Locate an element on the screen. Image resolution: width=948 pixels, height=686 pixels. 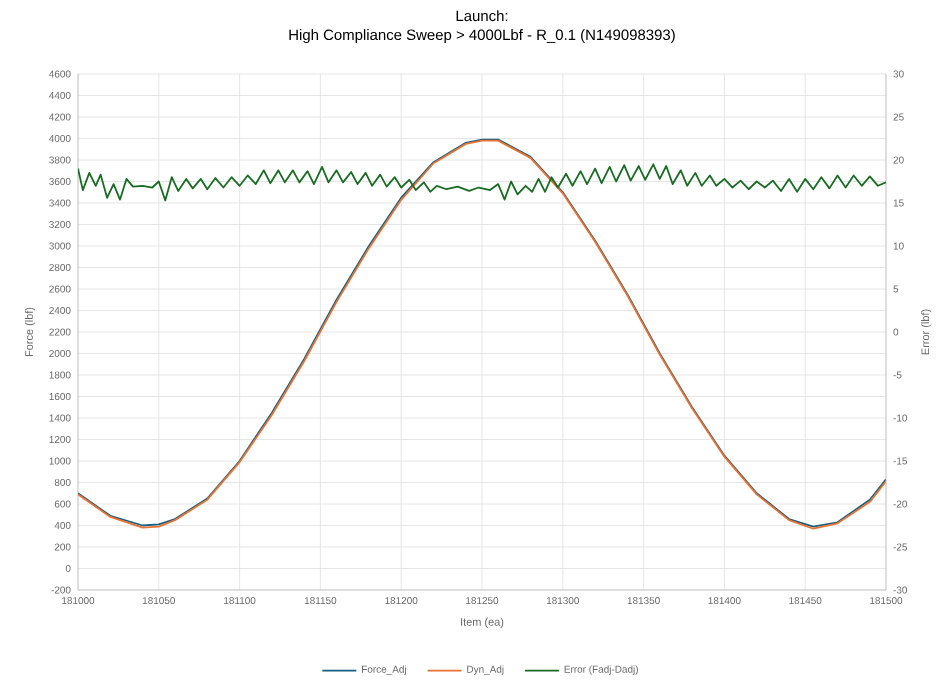
line-series is located at coordinates (482, 182).